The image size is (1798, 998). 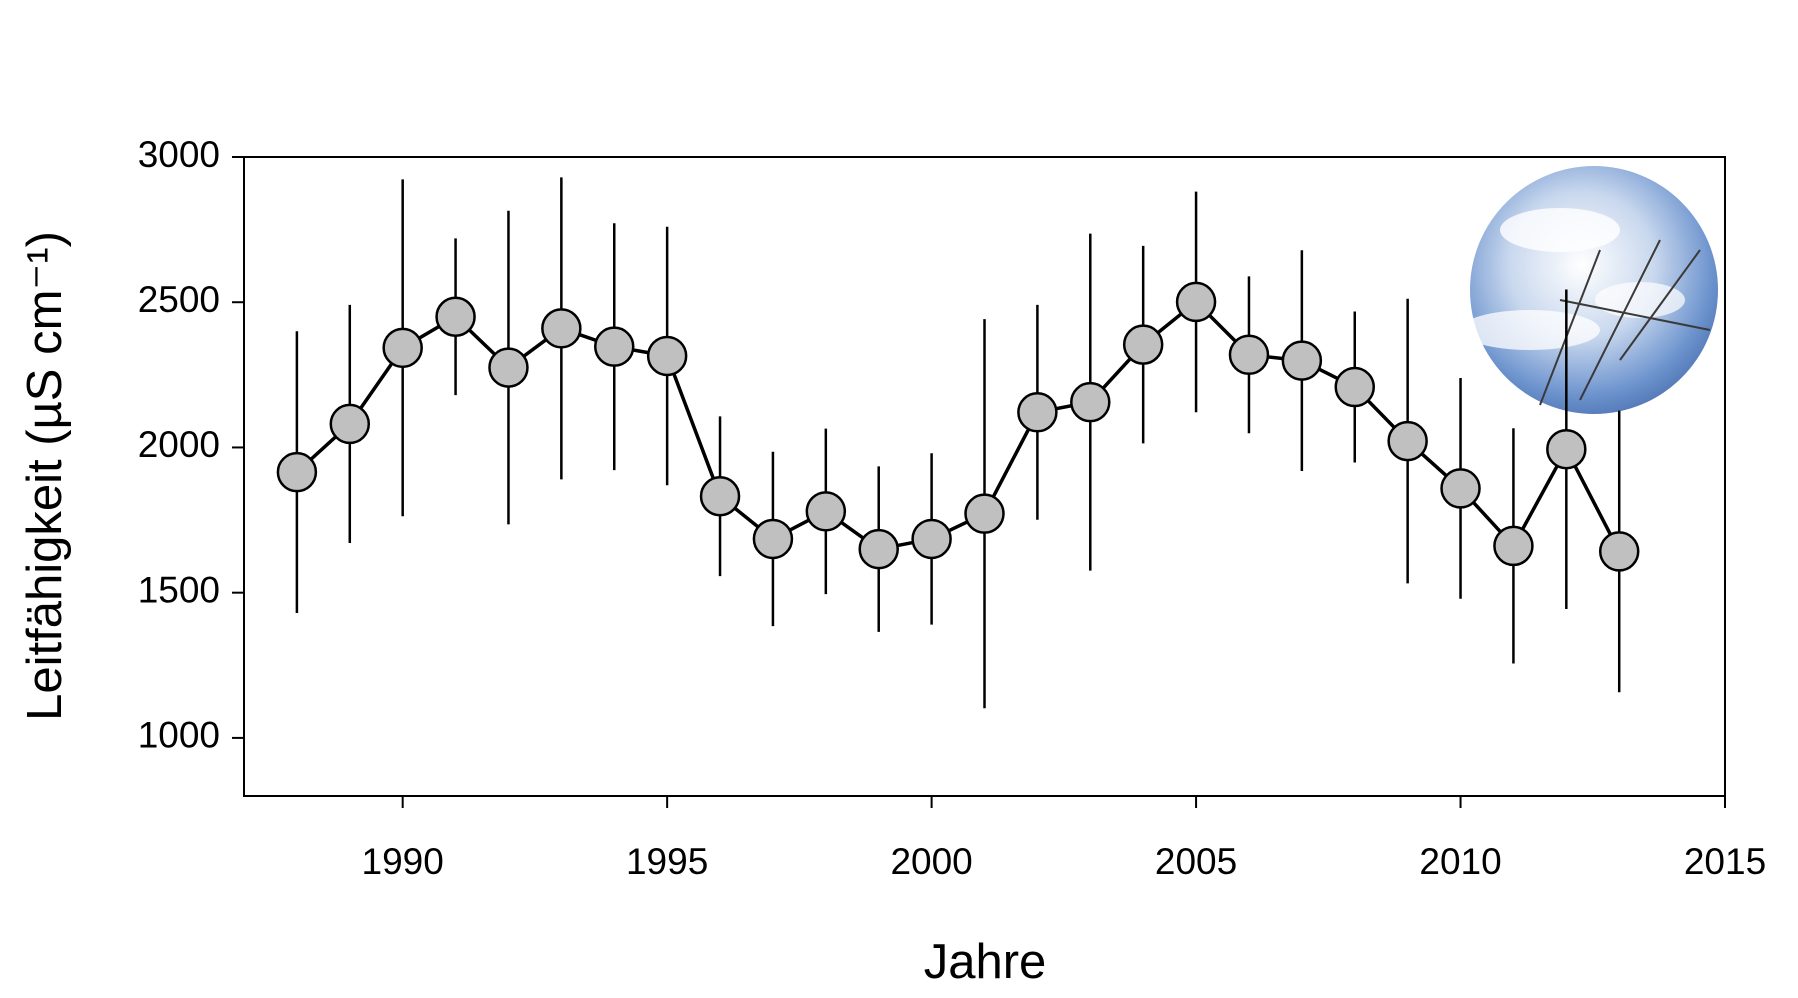 I want to click on x-axis-title: Jahre, so click(x=985, y=962).